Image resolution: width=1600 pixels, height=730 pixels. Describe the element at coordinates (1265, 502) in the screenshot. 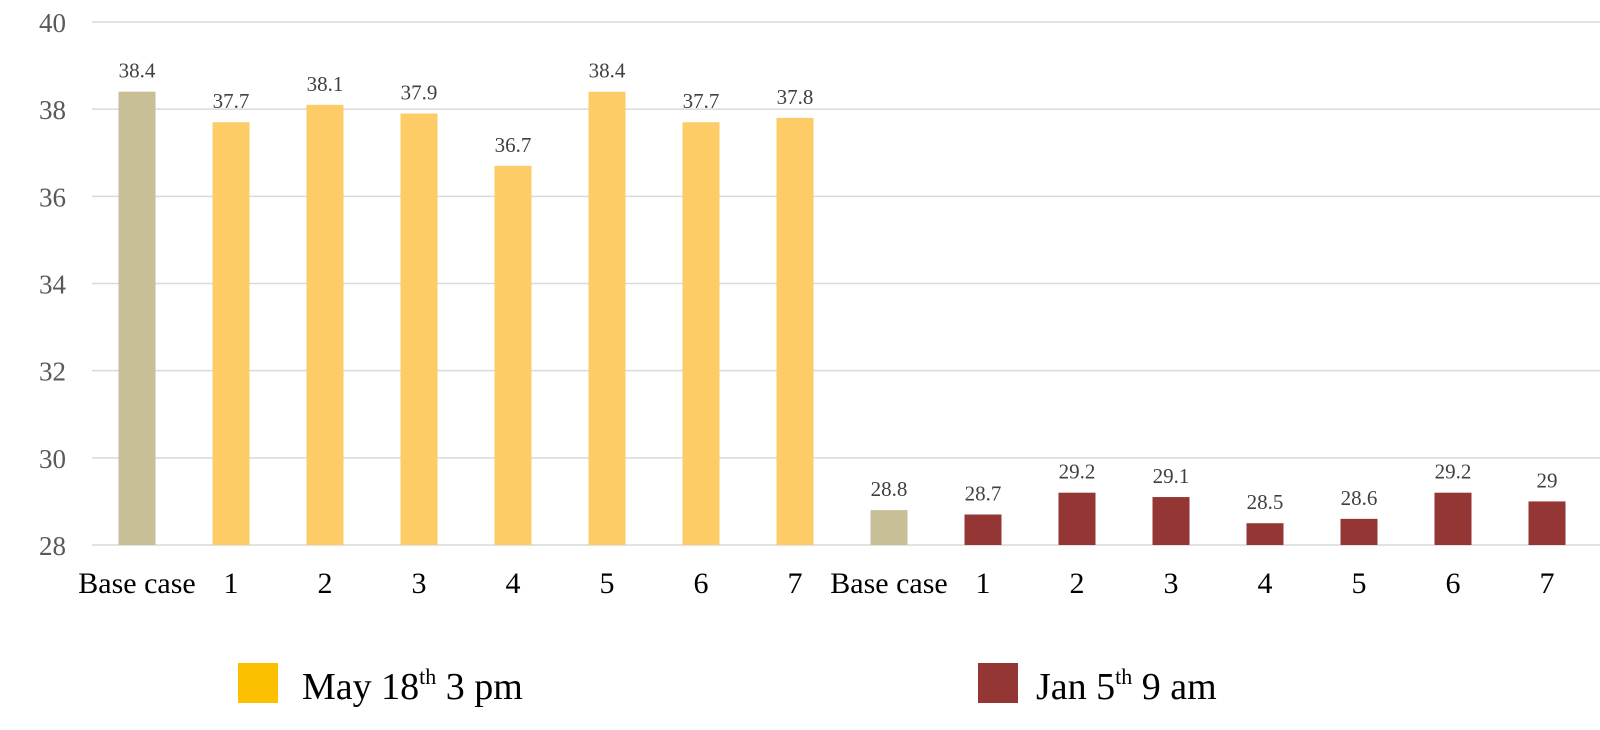

I see `data-label: 28.5` at that location.